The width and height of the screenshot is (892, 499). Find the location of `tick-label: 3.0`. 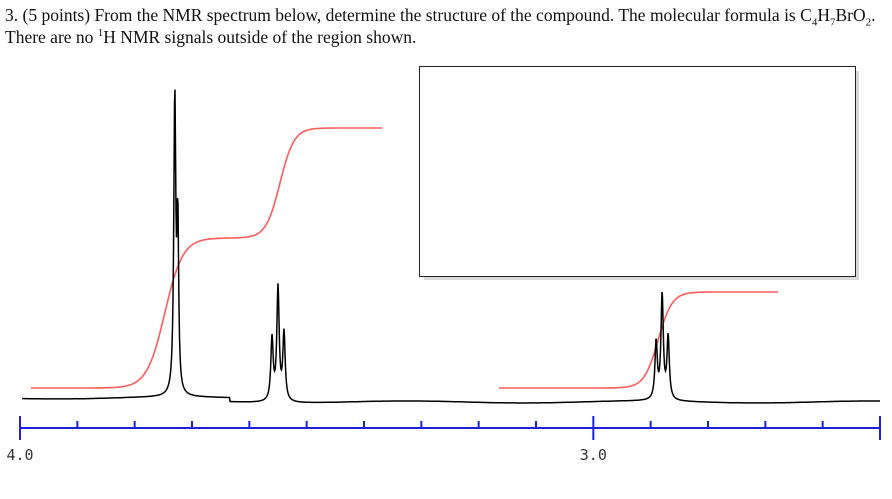

tick-label: 3.0 is located at coordinates (593, 455).